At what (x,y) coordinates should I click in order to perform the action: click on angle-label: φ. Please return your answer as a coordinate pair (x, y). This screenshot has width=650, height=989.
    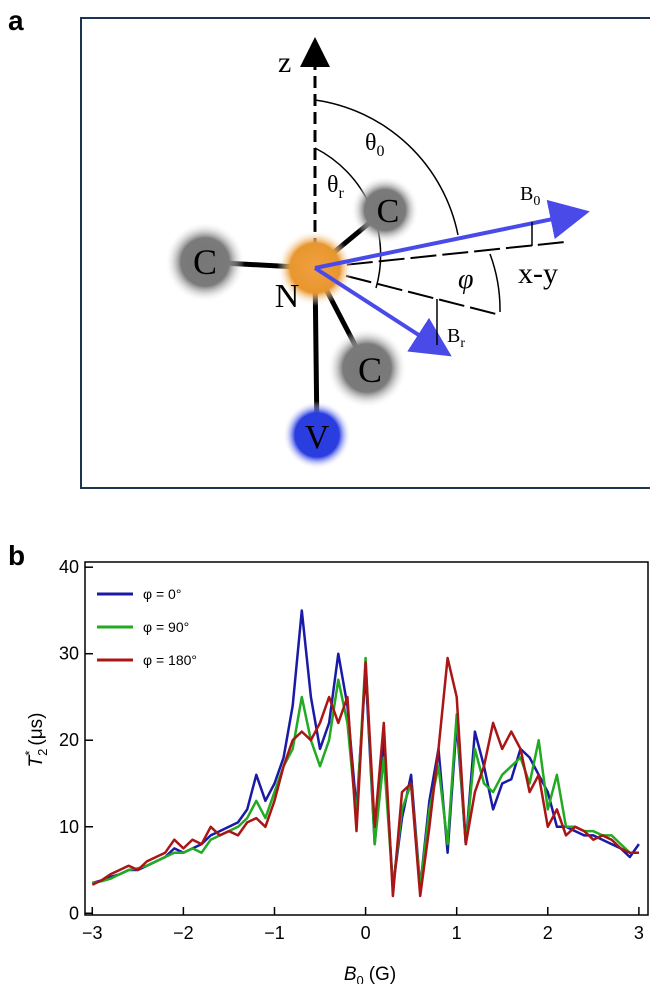
    Looking at the image, I should click on (466, 279).